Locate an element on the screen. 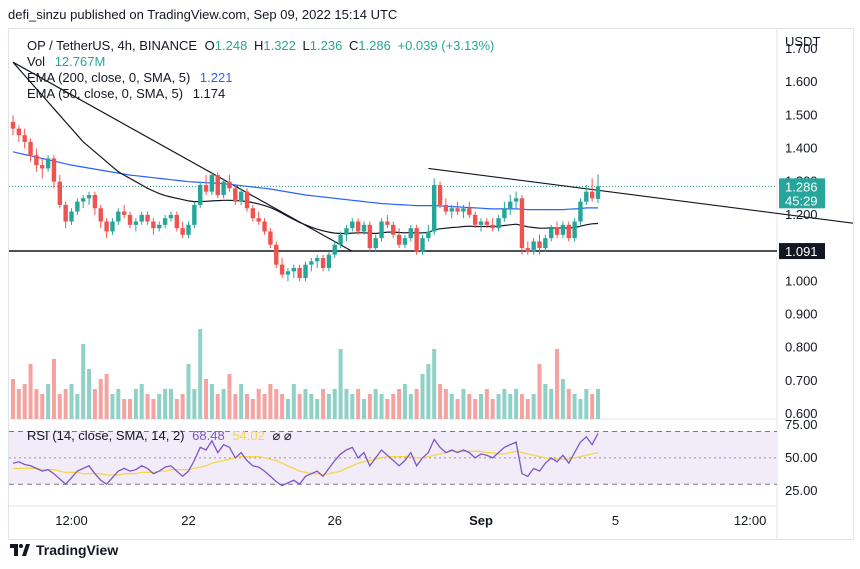  ohlc-close-label: C is located at coordinates (353, 45).